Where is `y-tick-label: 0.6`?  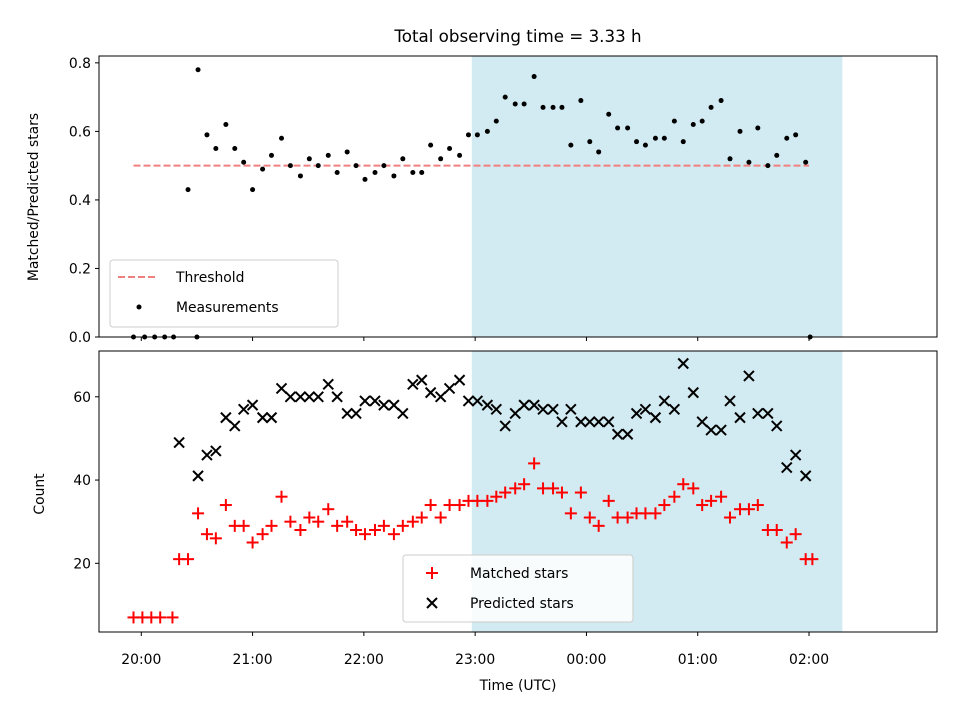 y-tick-label: 0.6 is located at coordinates (80, 132).